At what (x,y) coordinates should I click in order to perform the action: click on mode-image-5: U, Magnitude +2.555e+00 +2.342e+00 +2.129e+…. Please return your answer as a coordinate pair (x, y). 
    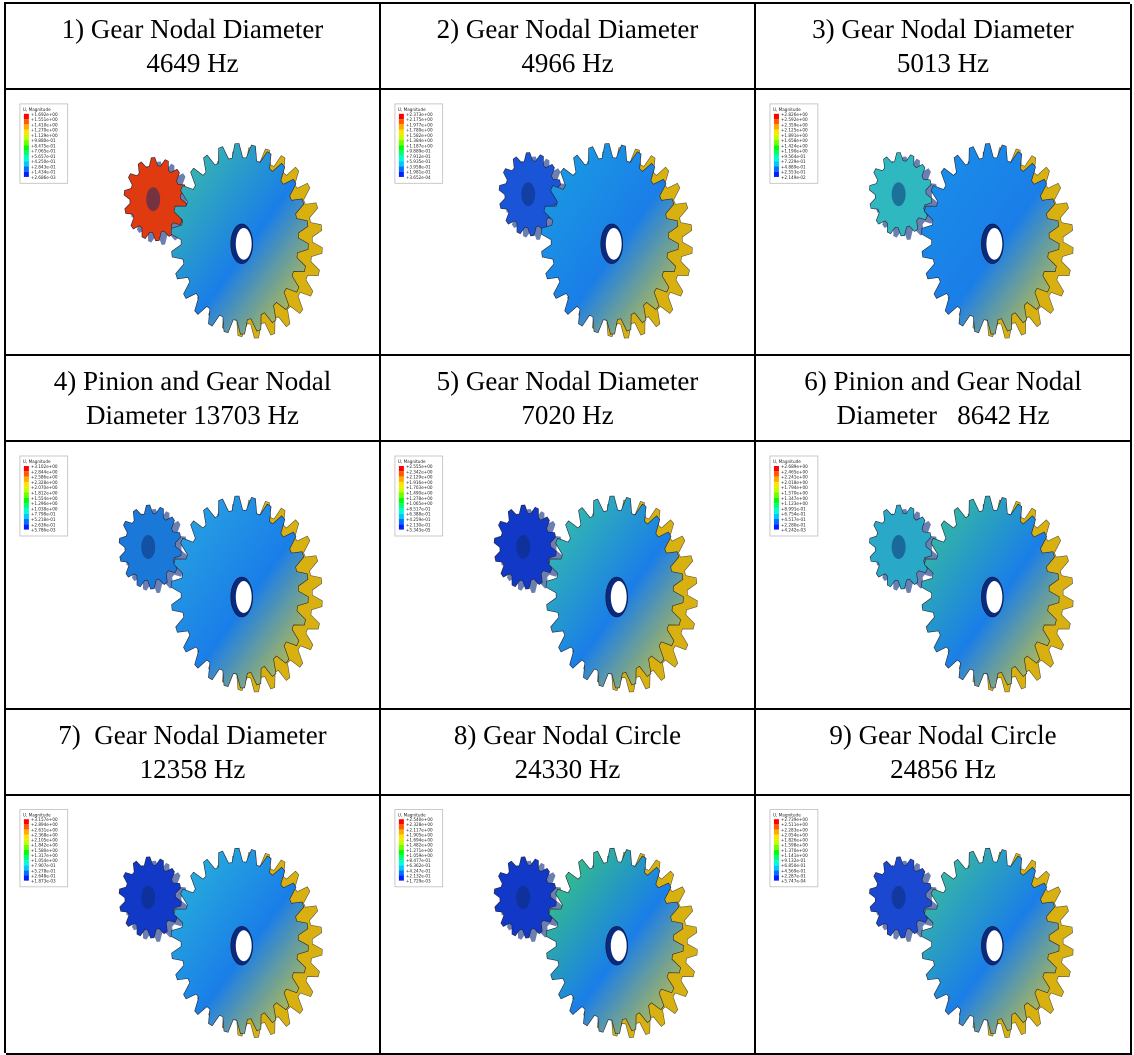
    Looking at the image, I should click on (568, 576).